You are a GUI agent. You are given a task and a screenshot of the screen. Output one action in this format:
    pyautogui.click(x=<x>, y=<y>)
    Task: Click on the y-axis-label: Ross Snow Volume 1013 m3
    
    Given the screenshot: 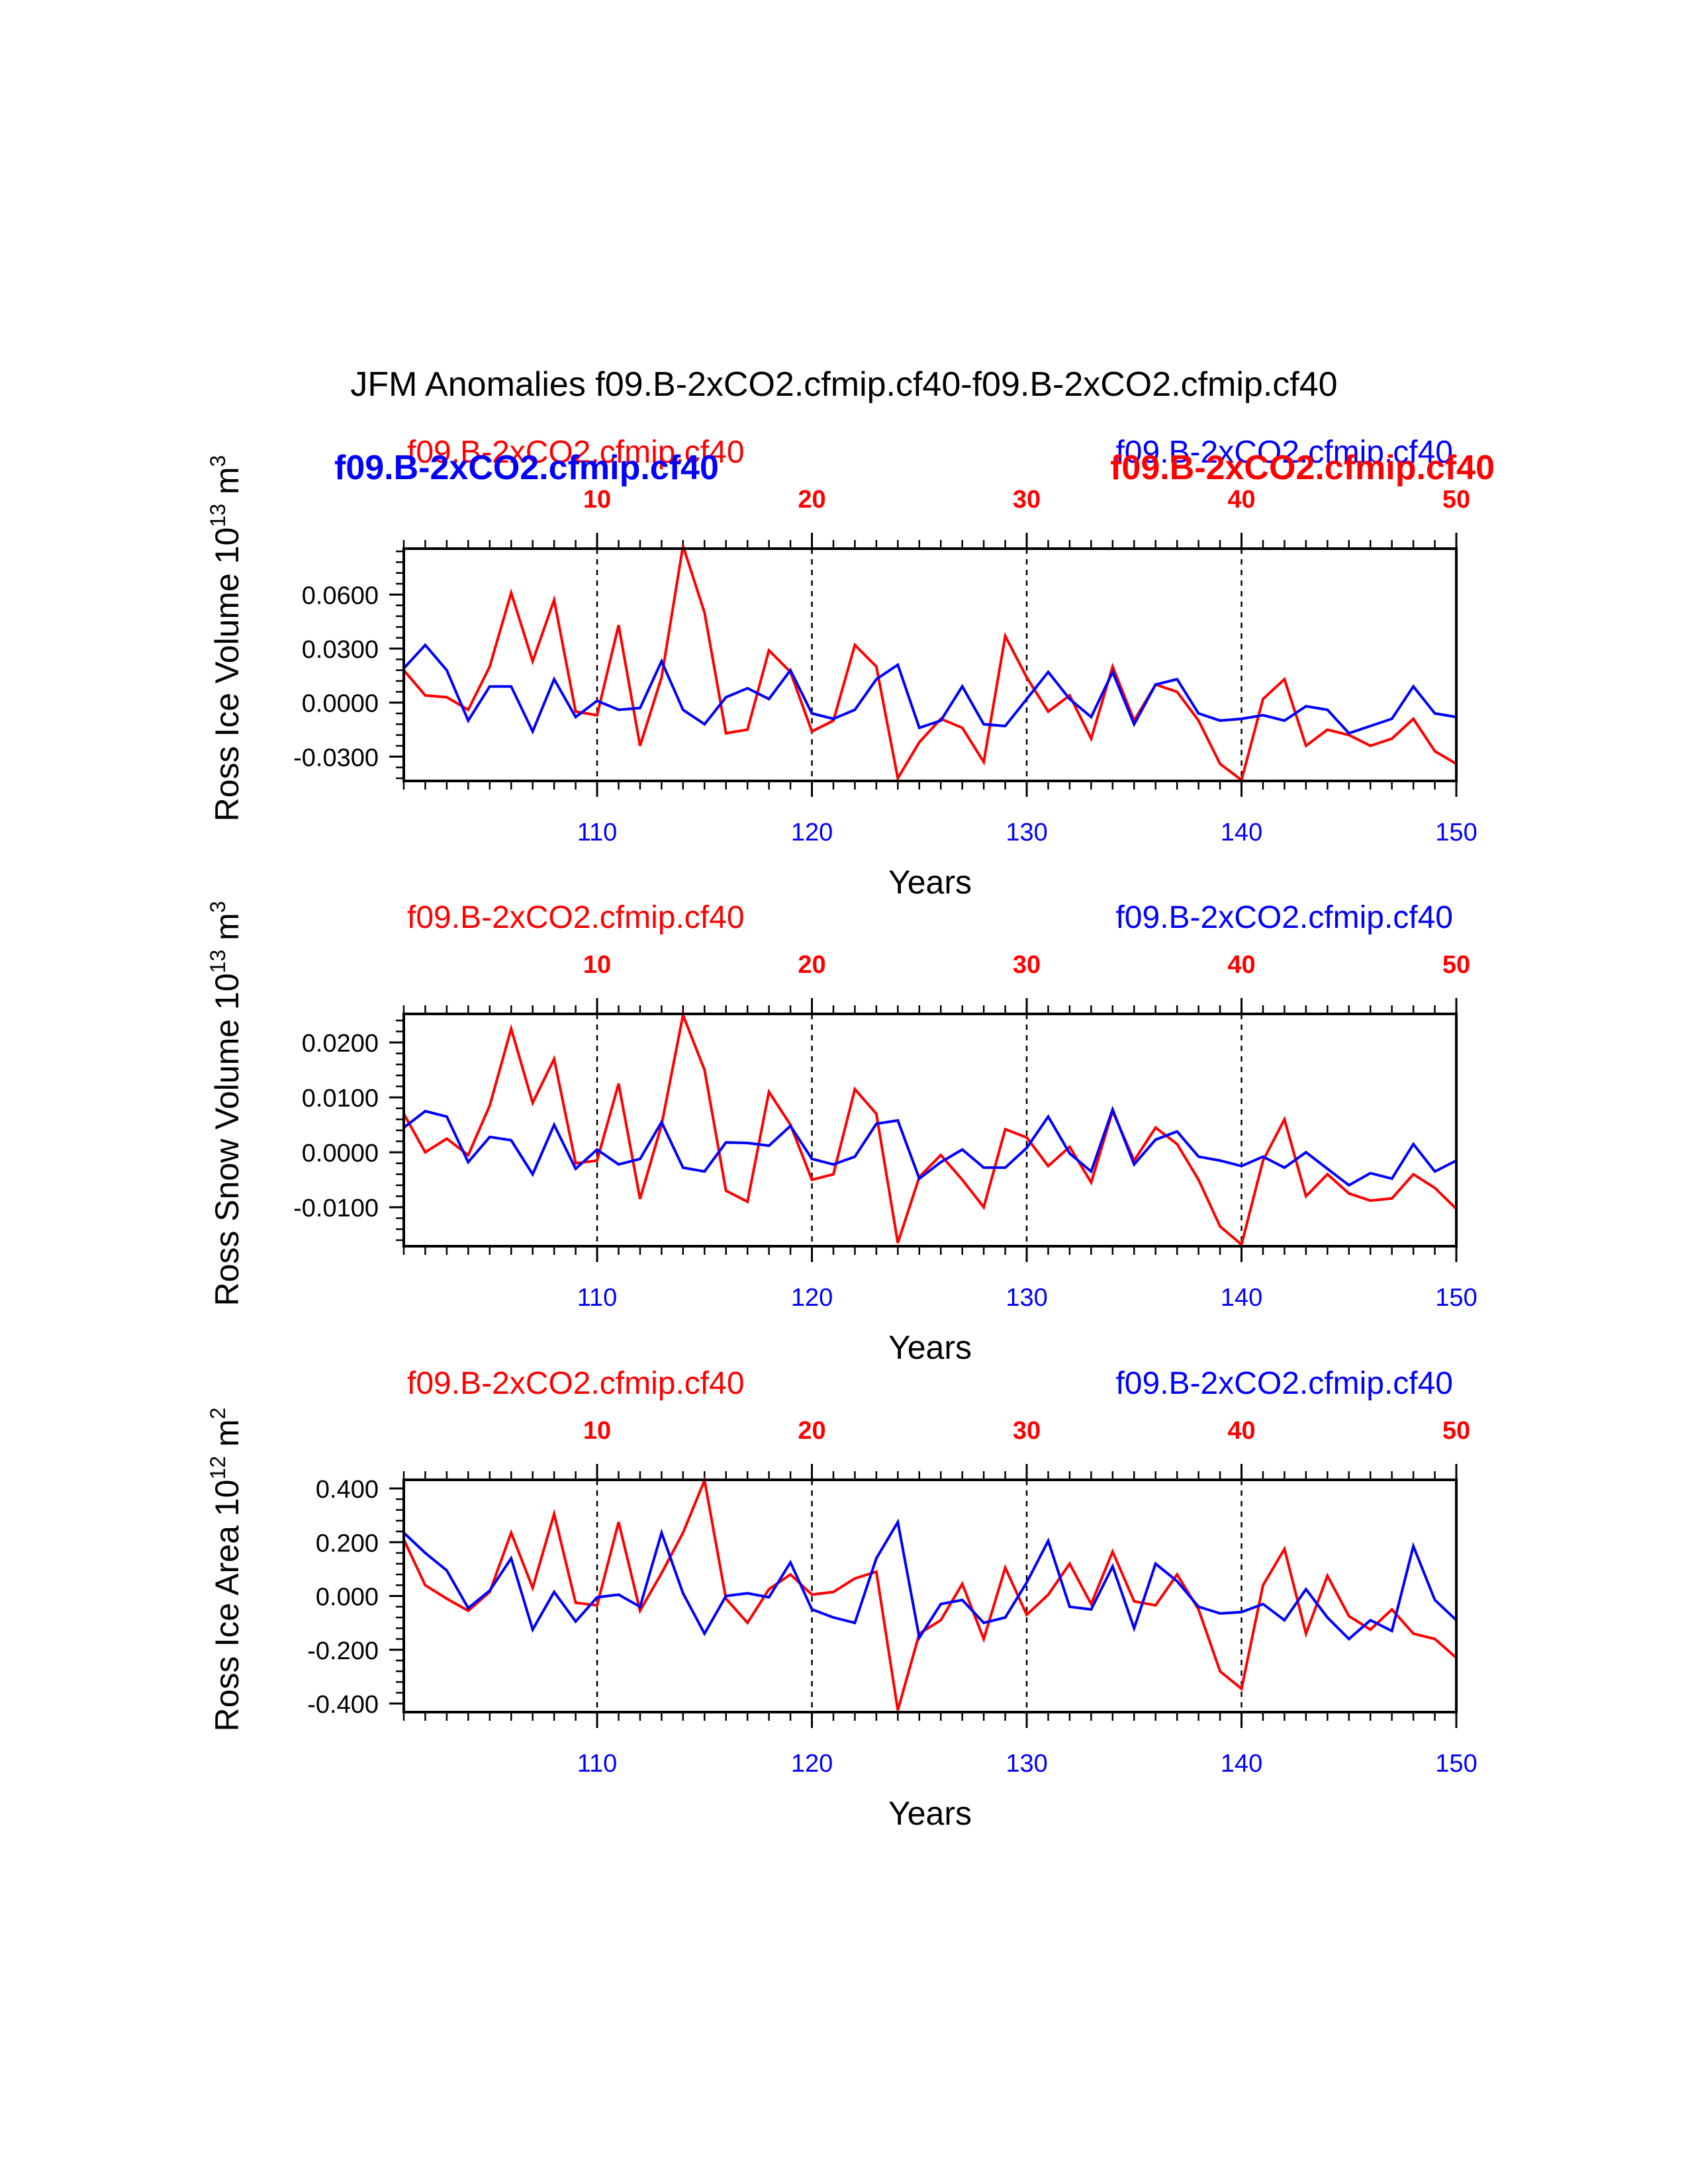 What is the action you would take?
    pyautogui.click(x=226, y=1103)
    